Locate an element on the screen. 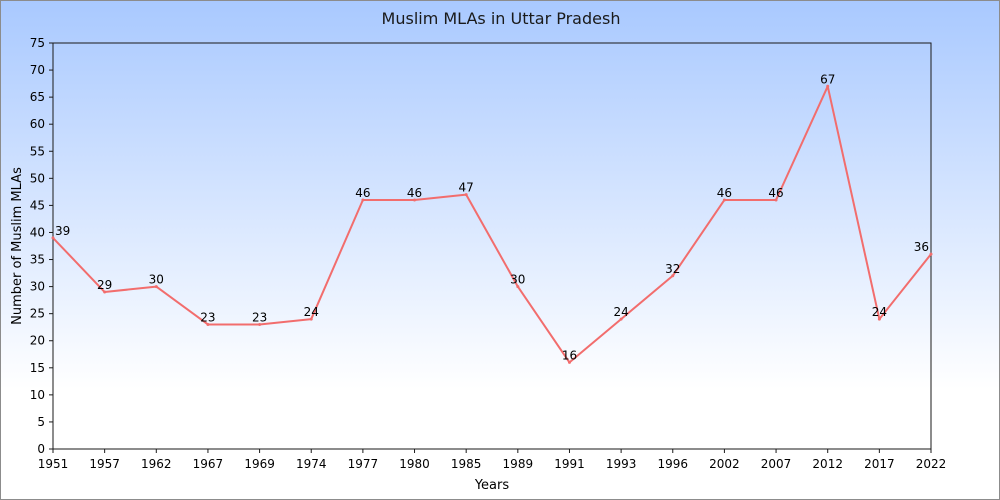  x-tick-label: 2022 is located at coordinates (931, 464).